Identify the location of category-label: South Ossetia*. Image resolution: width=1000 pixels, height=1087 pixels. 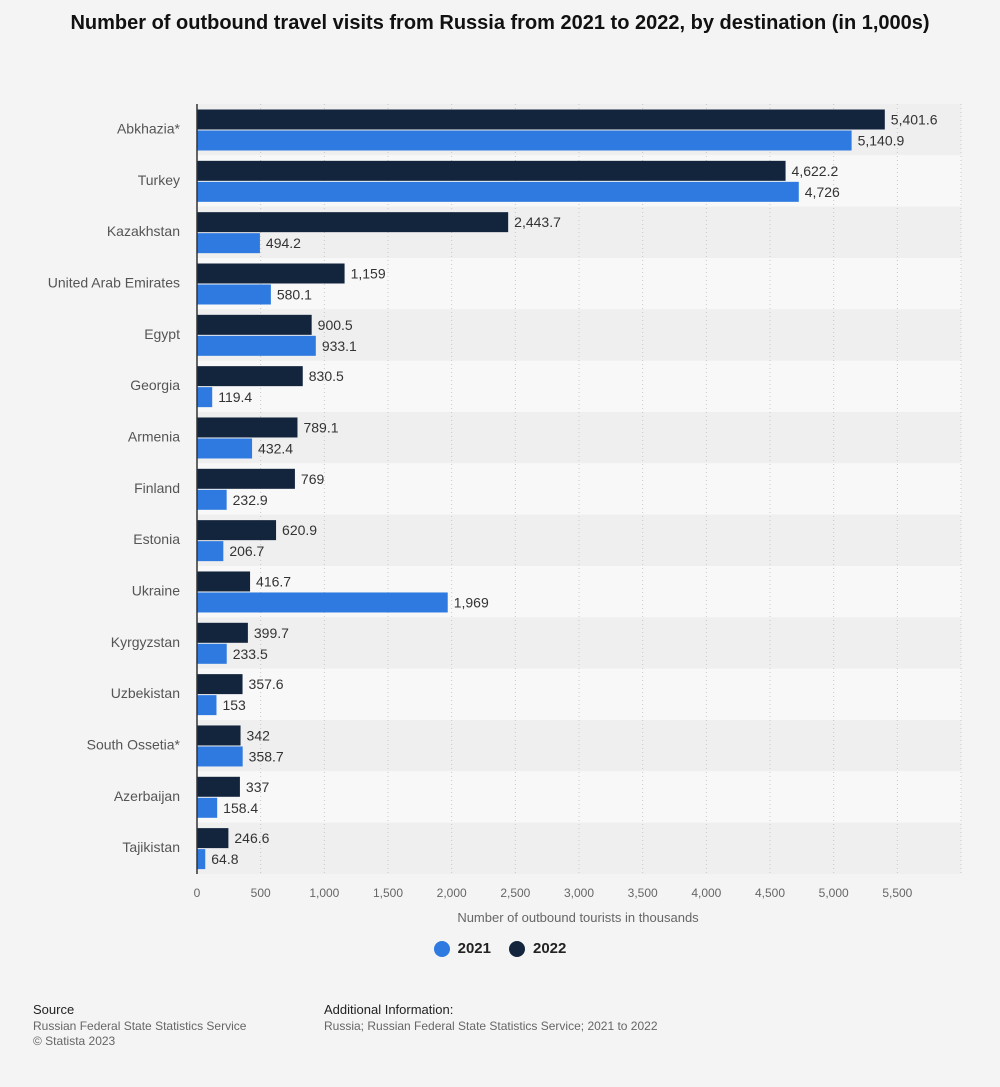
(134, 744).